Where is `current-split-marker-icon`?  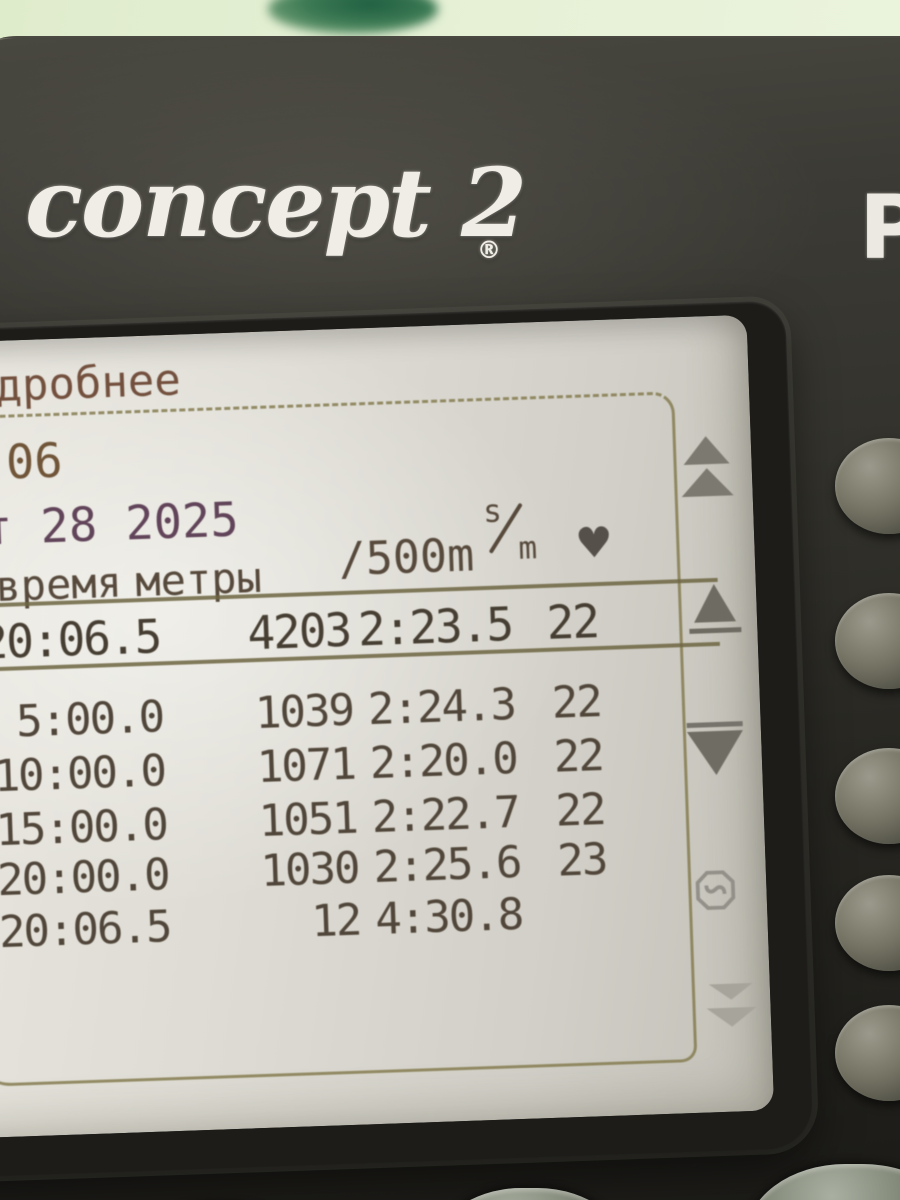
current-split-marker-icon is located at coordinates (714, 602).